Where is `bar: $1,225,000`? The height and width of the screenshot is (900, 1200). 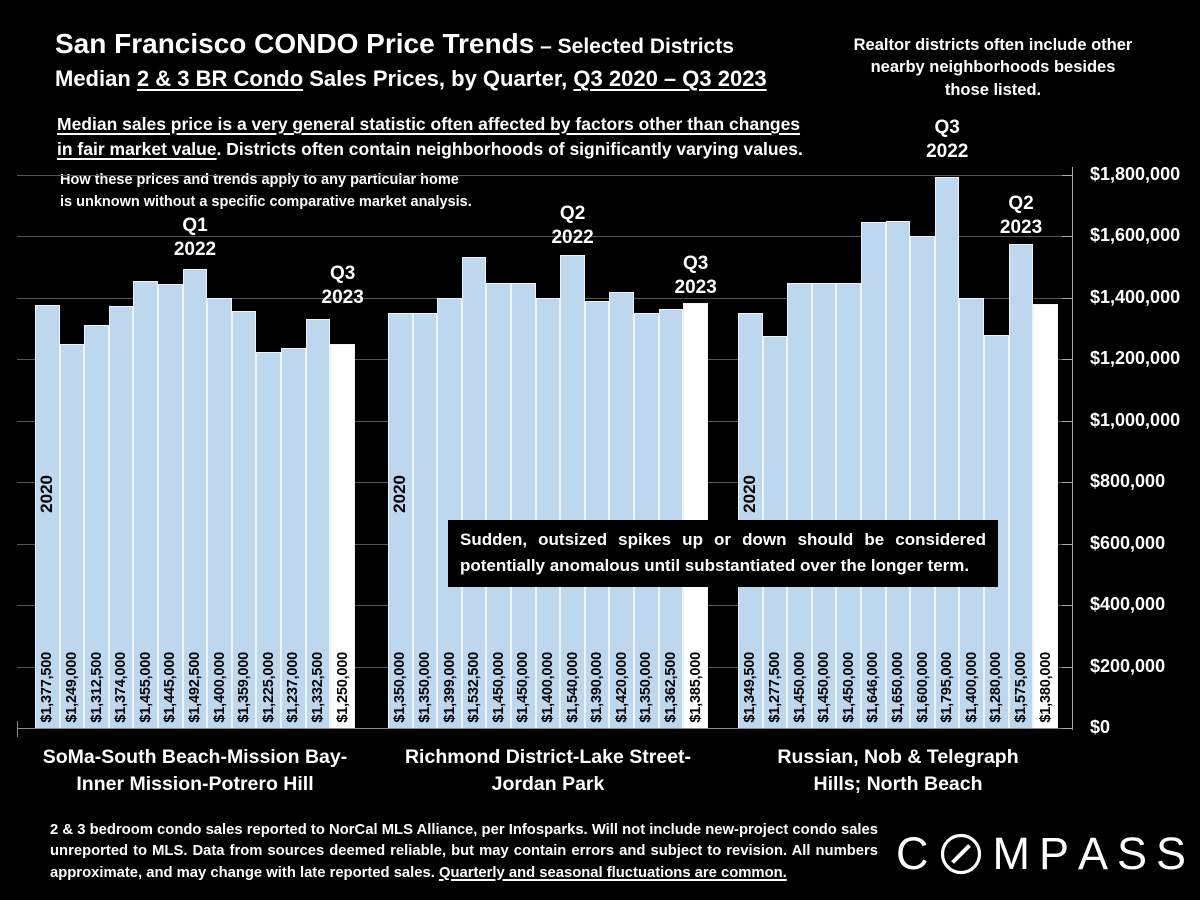 bar: $1,225,000 is located at coordinates (269, 539).